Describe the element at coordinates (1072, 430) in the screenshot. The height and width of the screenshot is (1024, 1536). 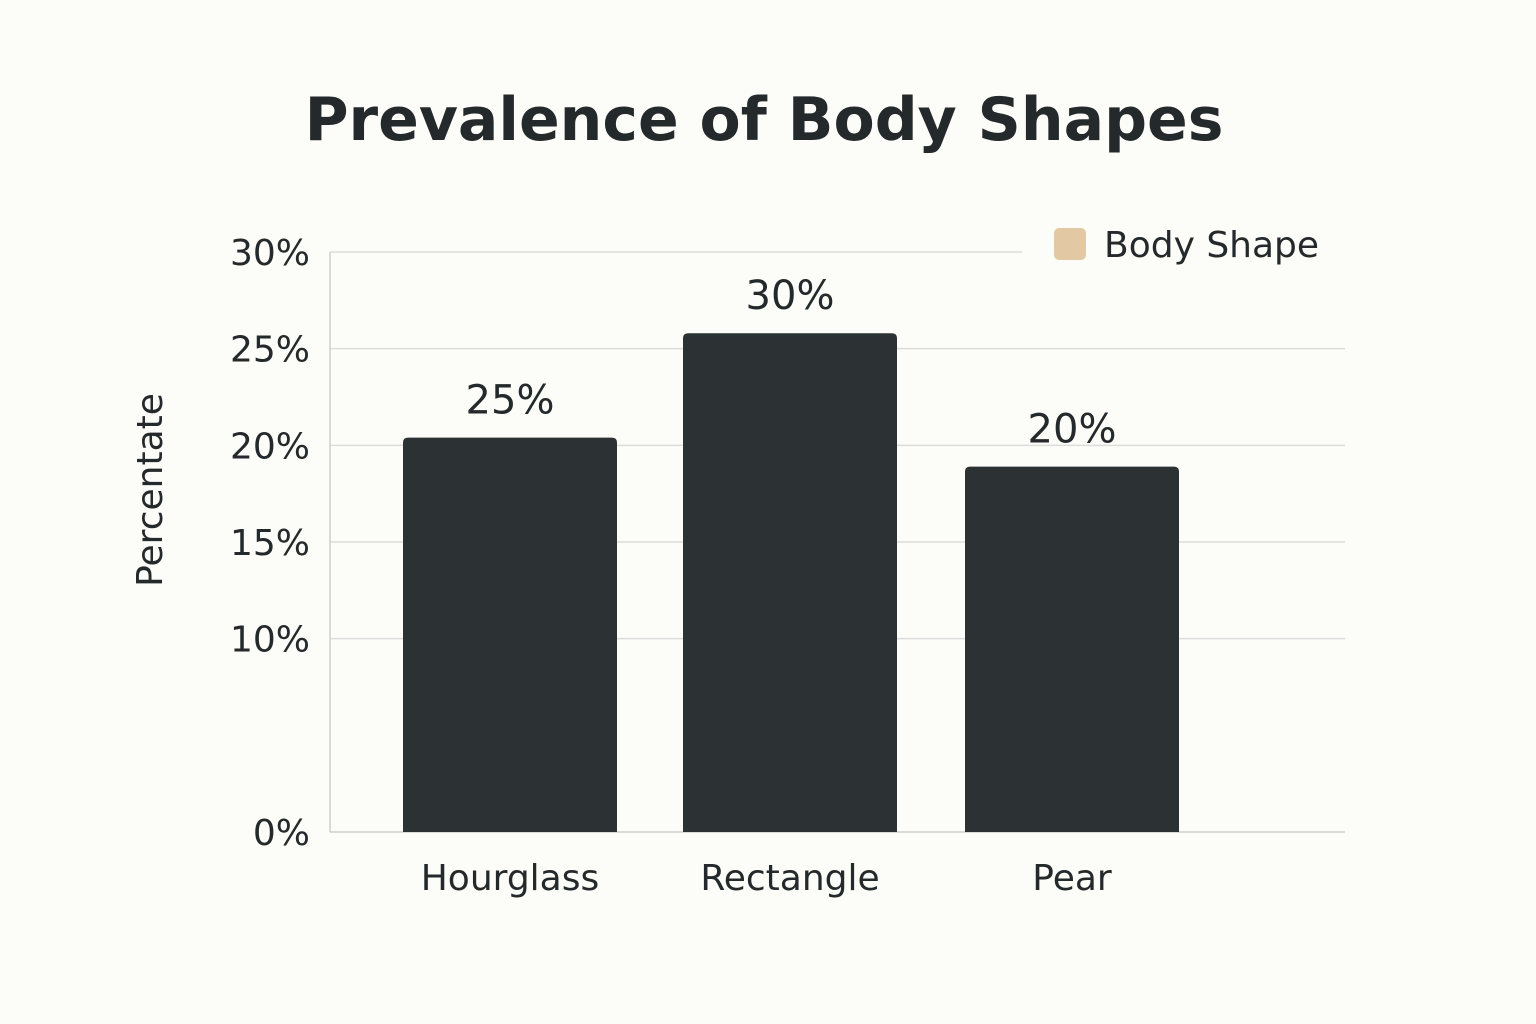
I see `data-label-pear: 20%` at that location.